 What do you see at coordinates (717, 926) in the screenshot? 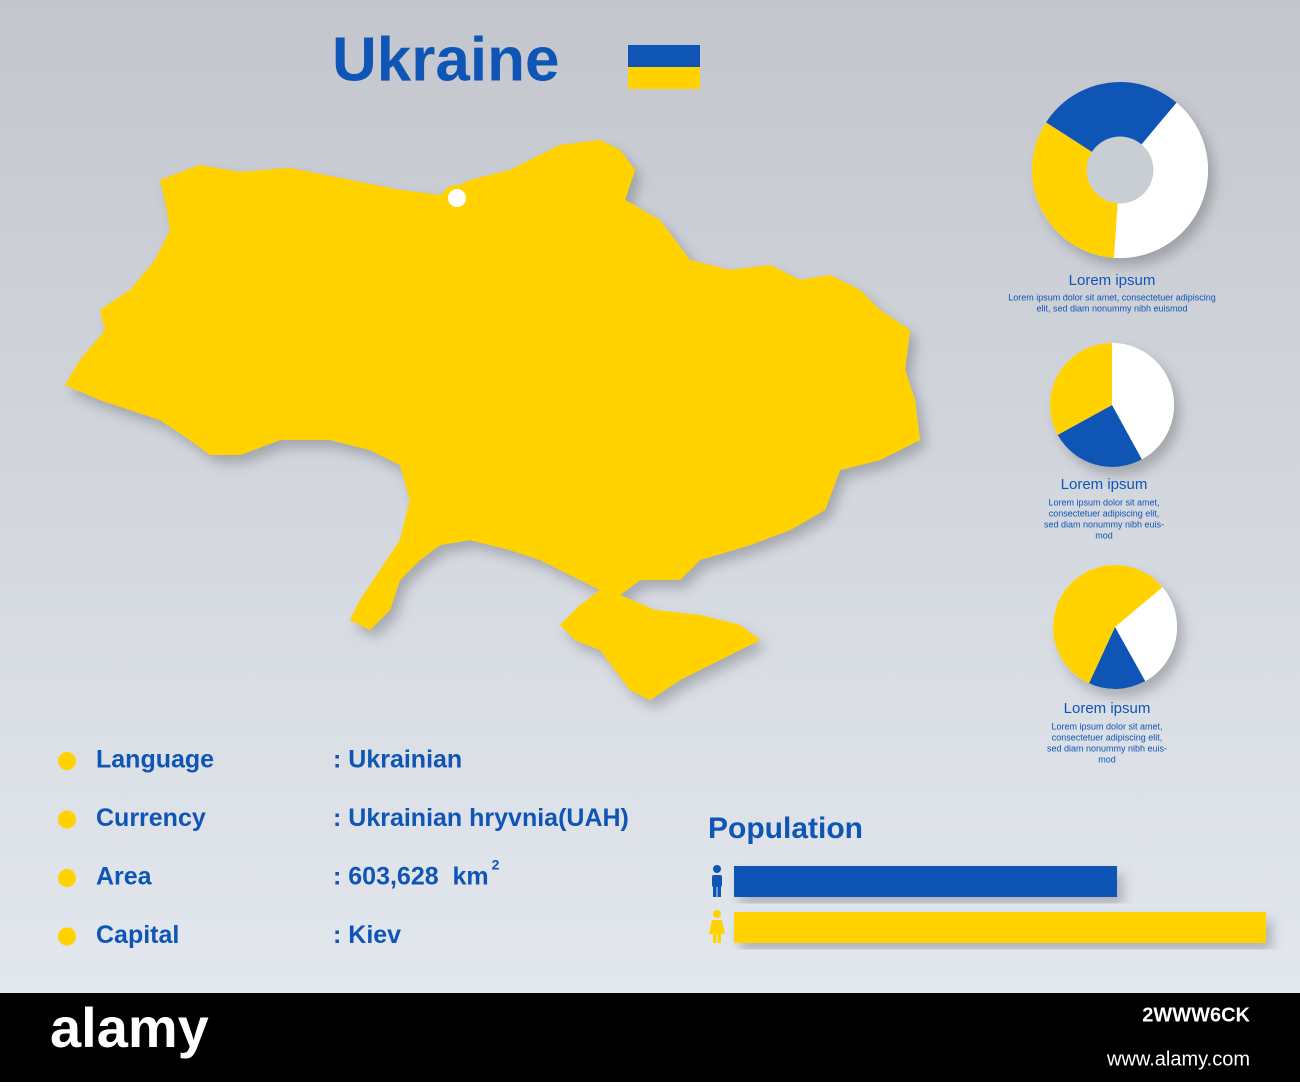
I see `female-icon` at bounding box center [717, 926].